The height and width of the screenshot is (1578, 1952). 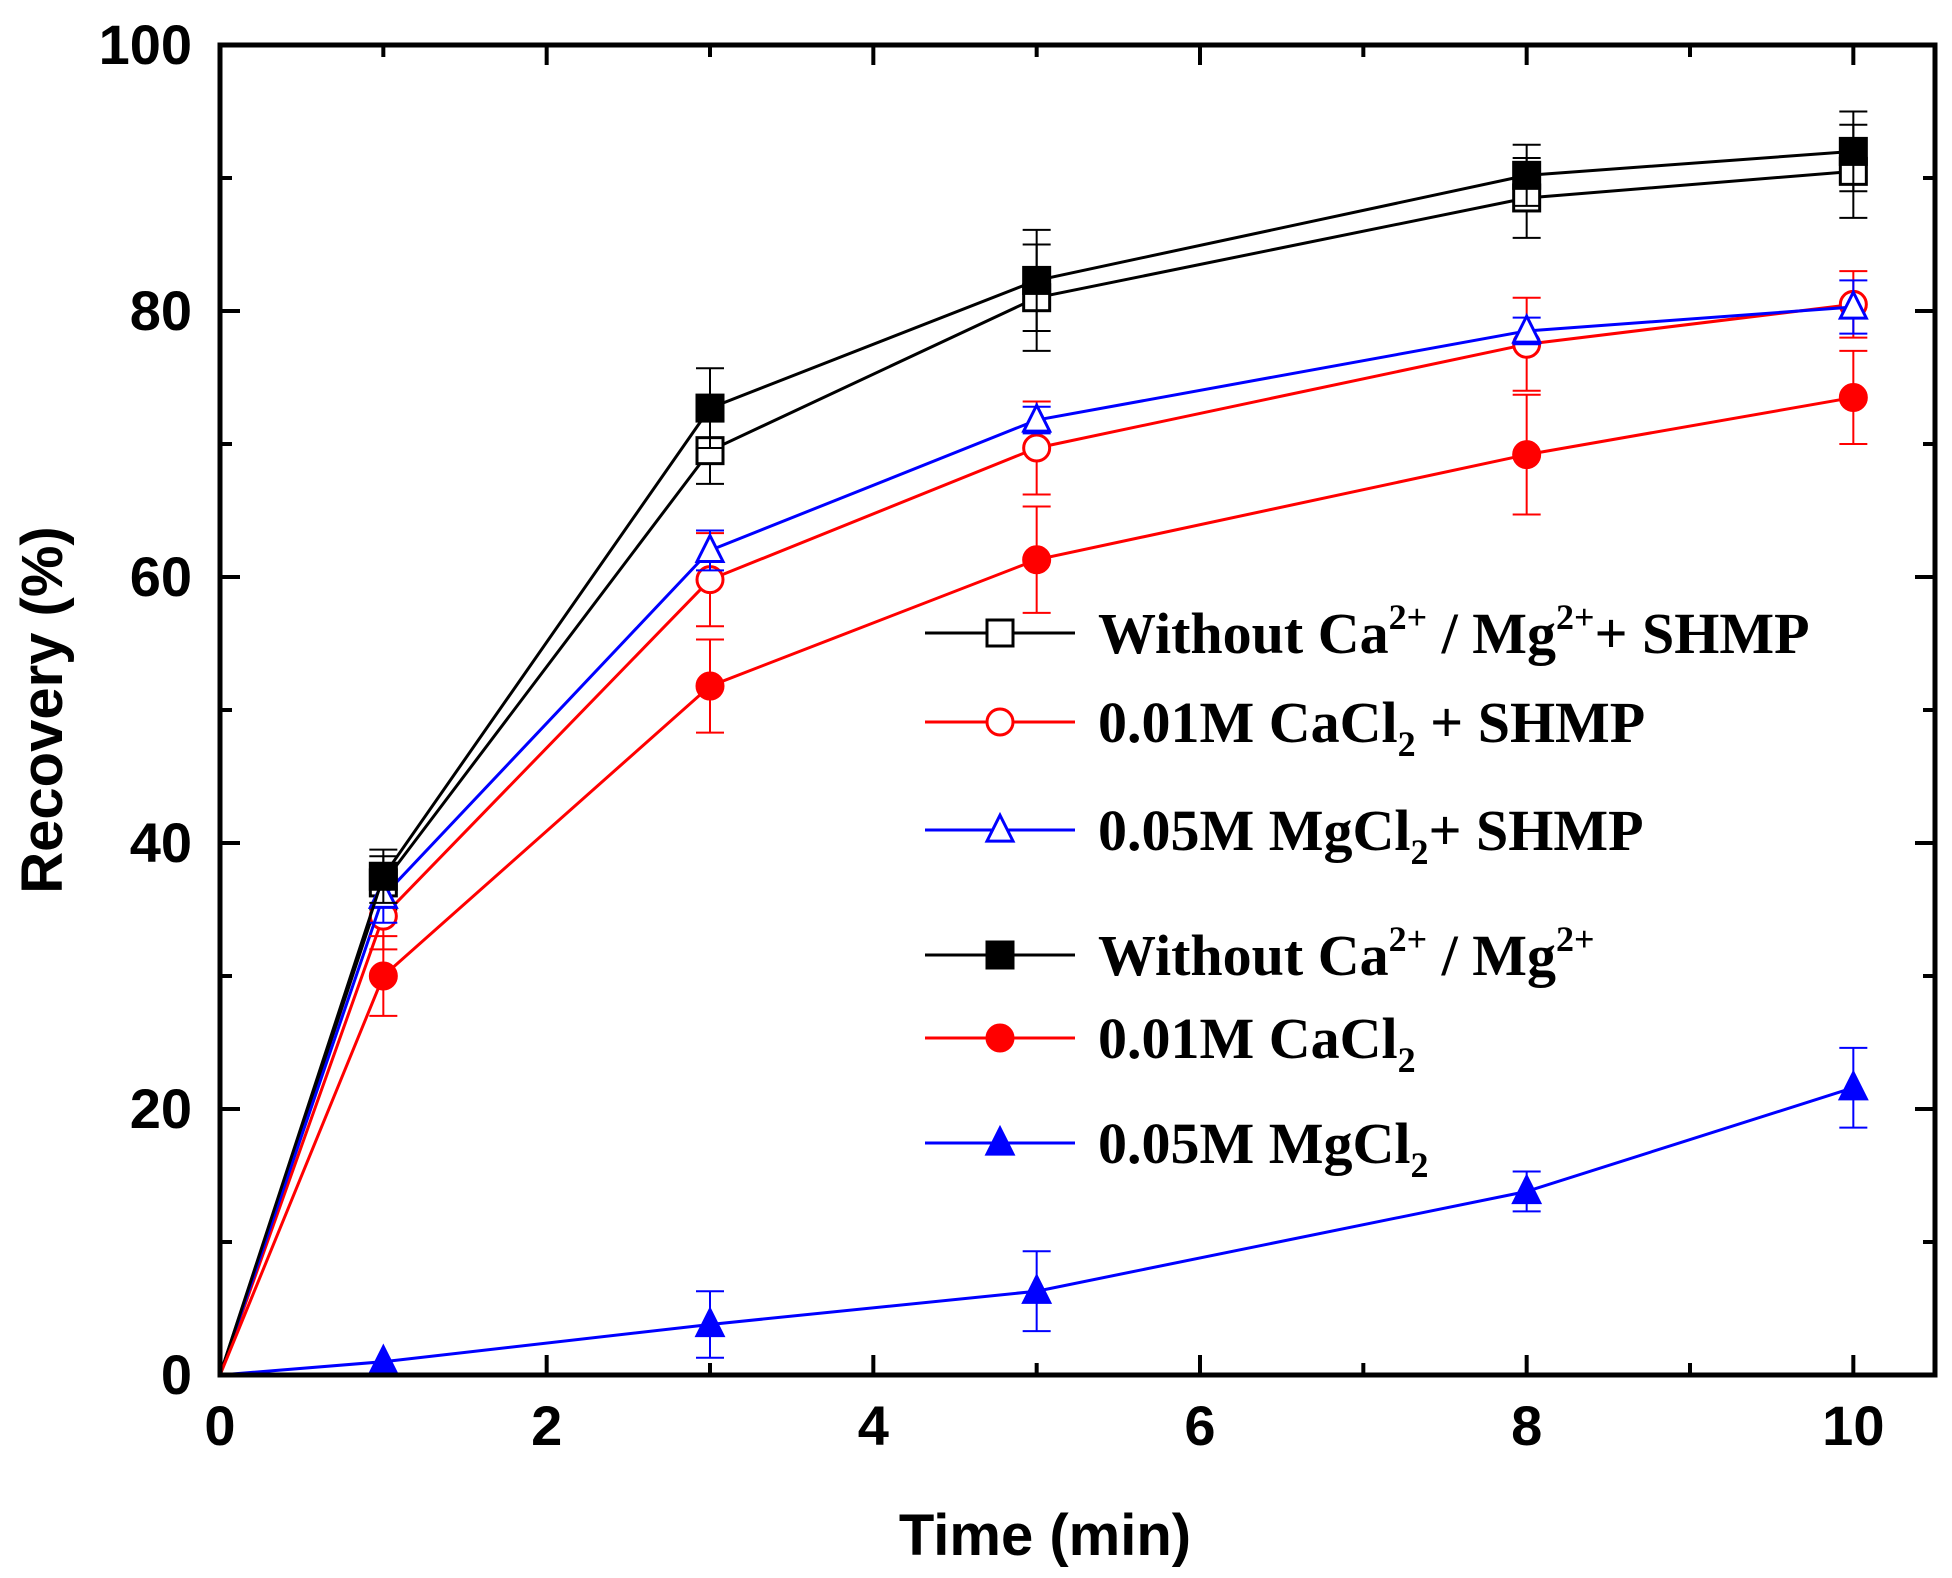 I want to click on x-tick-label: 10, so click(x=1853, y=1425).